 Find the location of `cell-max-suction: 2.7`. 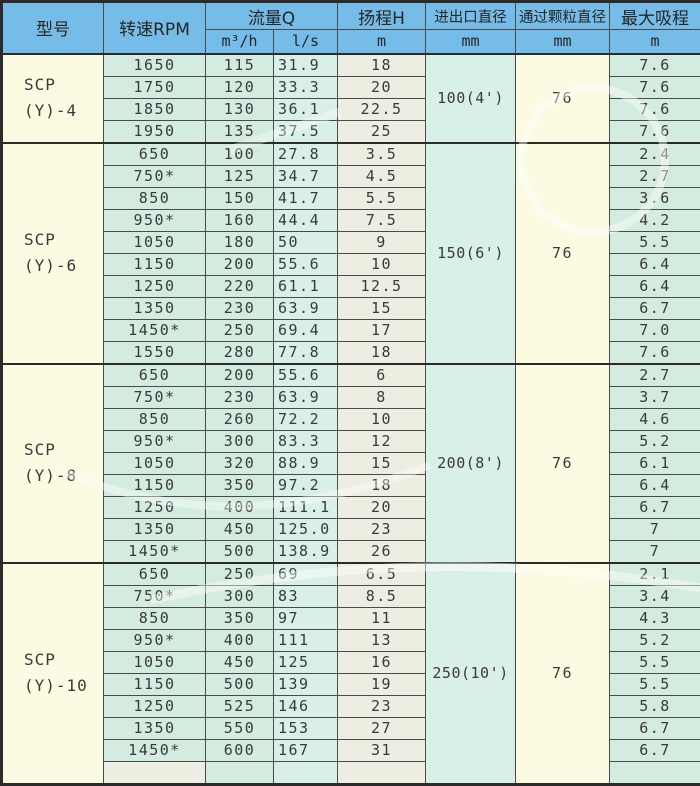

cell-max-suction: 2.7 is located at coordinates (655, 176).